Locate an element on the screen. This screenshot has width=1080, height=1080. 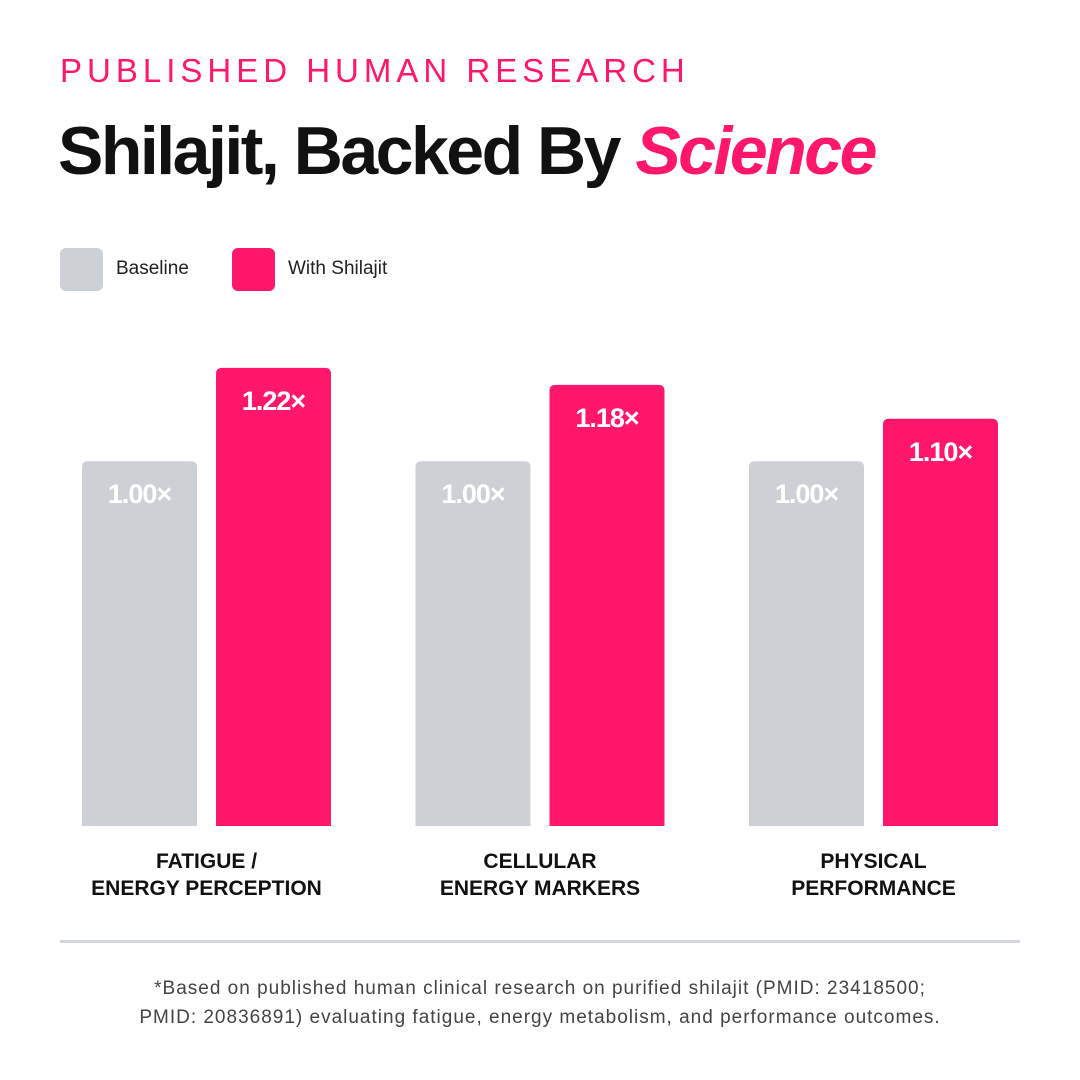
title-text: Shilajit, Backed By is located at coordinates (339, 151).